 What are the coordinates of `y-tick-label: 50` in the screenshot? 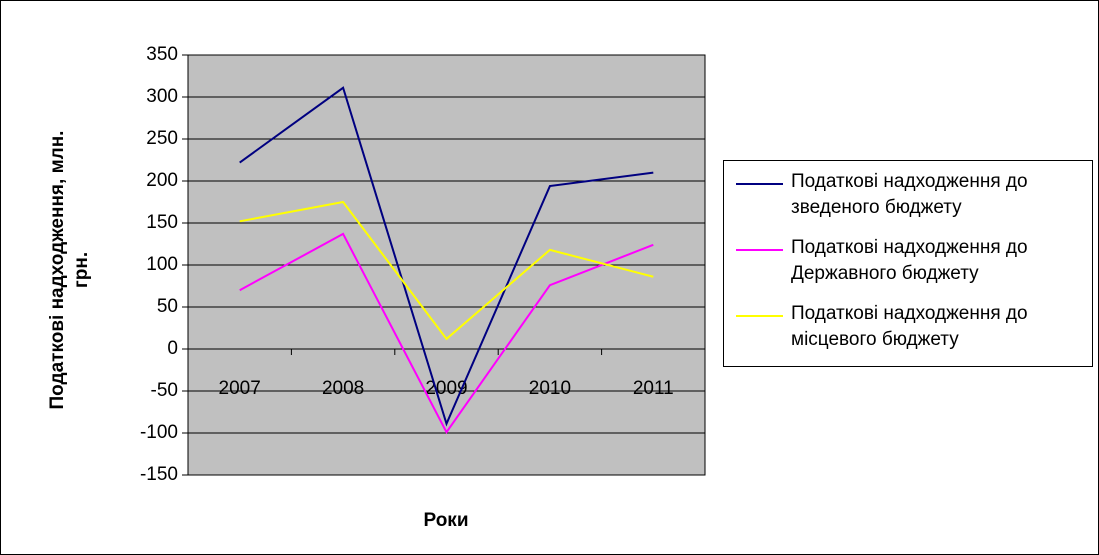 It's located at (167, 306).